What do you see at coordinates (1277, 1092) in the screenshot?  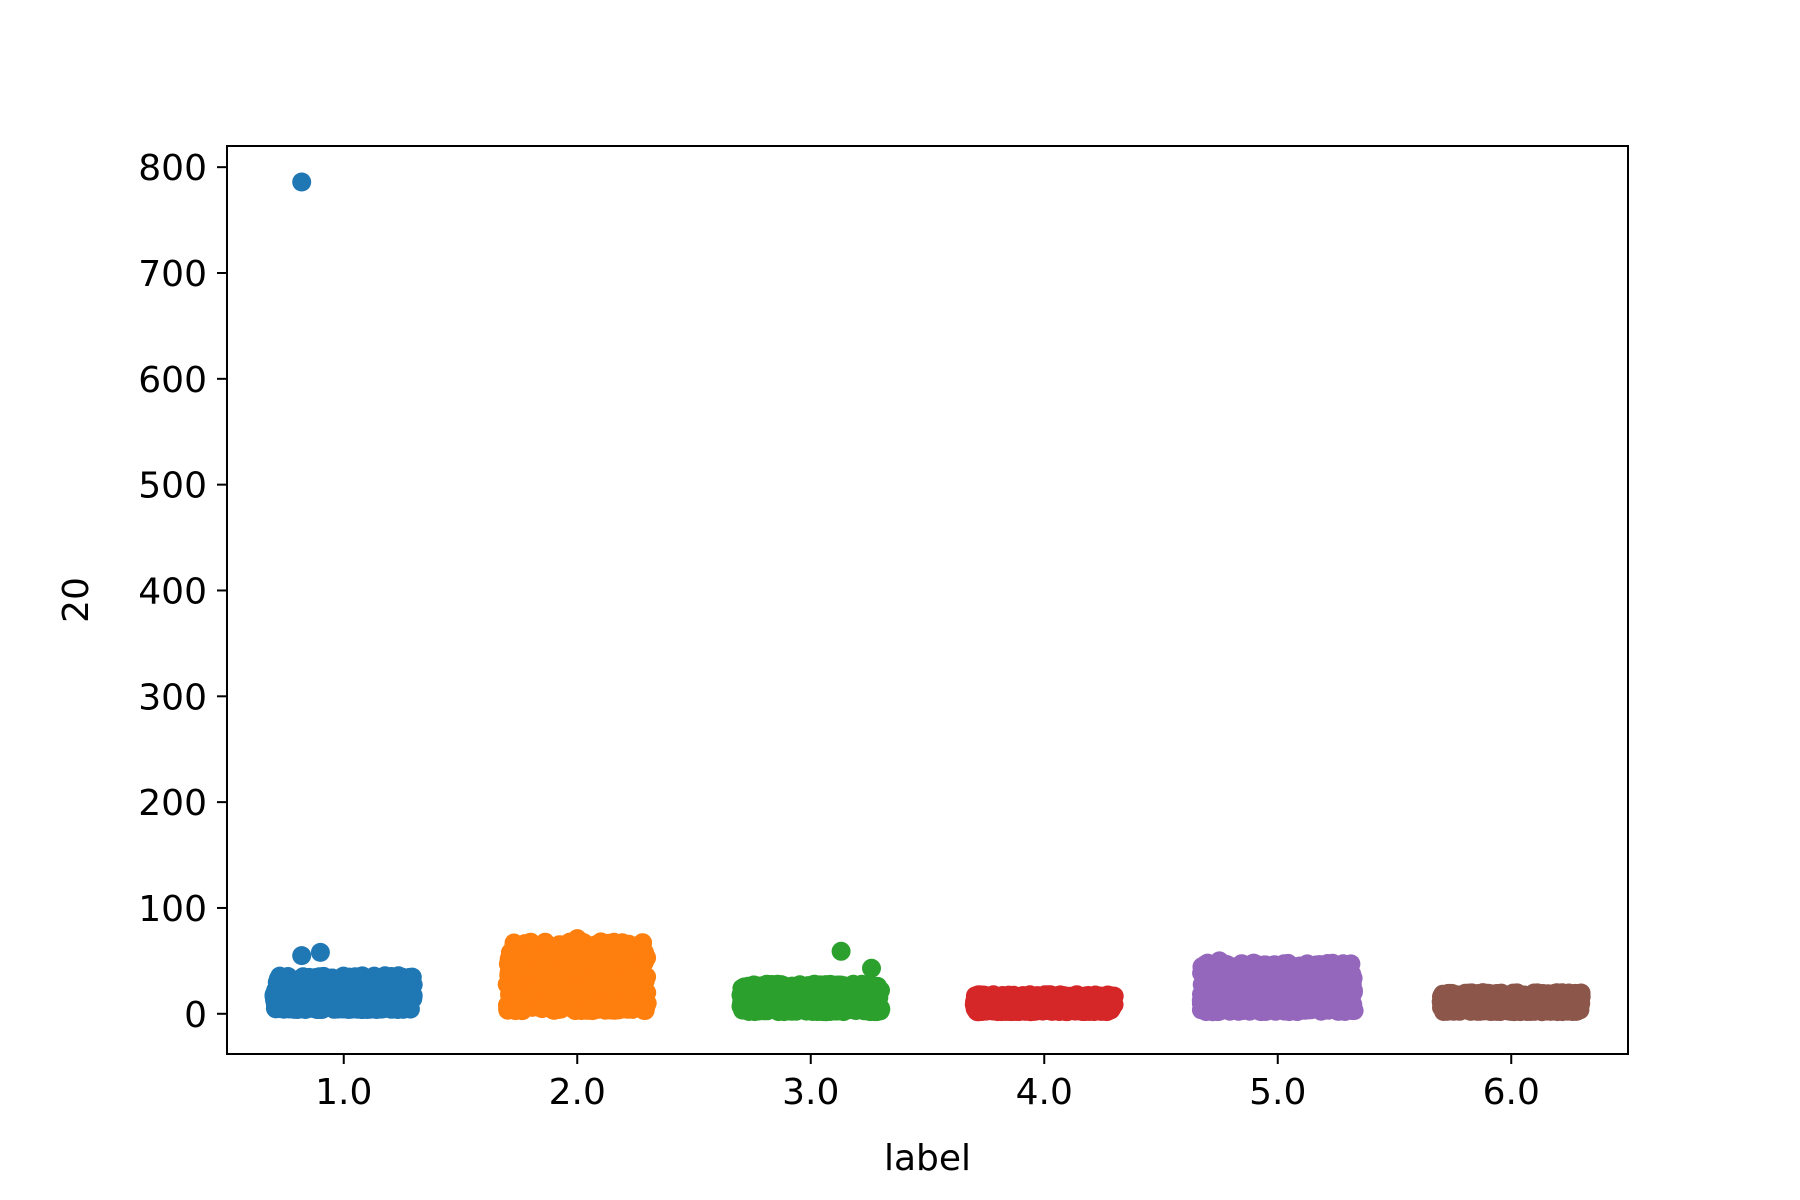 I see `x-tick-label: 5.0` at bounding box center [1277, 1092].